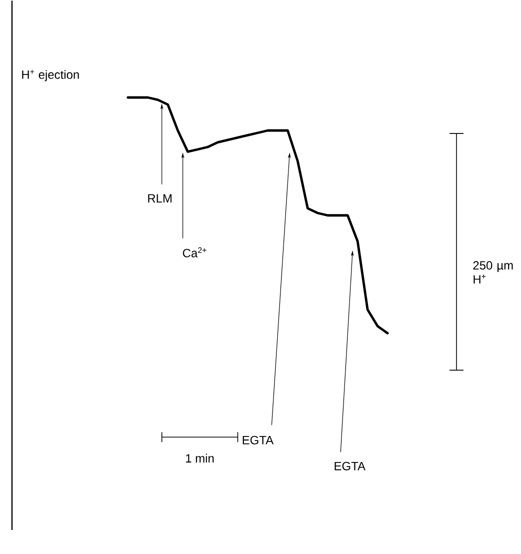 This screenshot has width=521, height=554. Describe the element at coordinates (200, 458) in the screenshot. I see `text: 1 min` at that location.